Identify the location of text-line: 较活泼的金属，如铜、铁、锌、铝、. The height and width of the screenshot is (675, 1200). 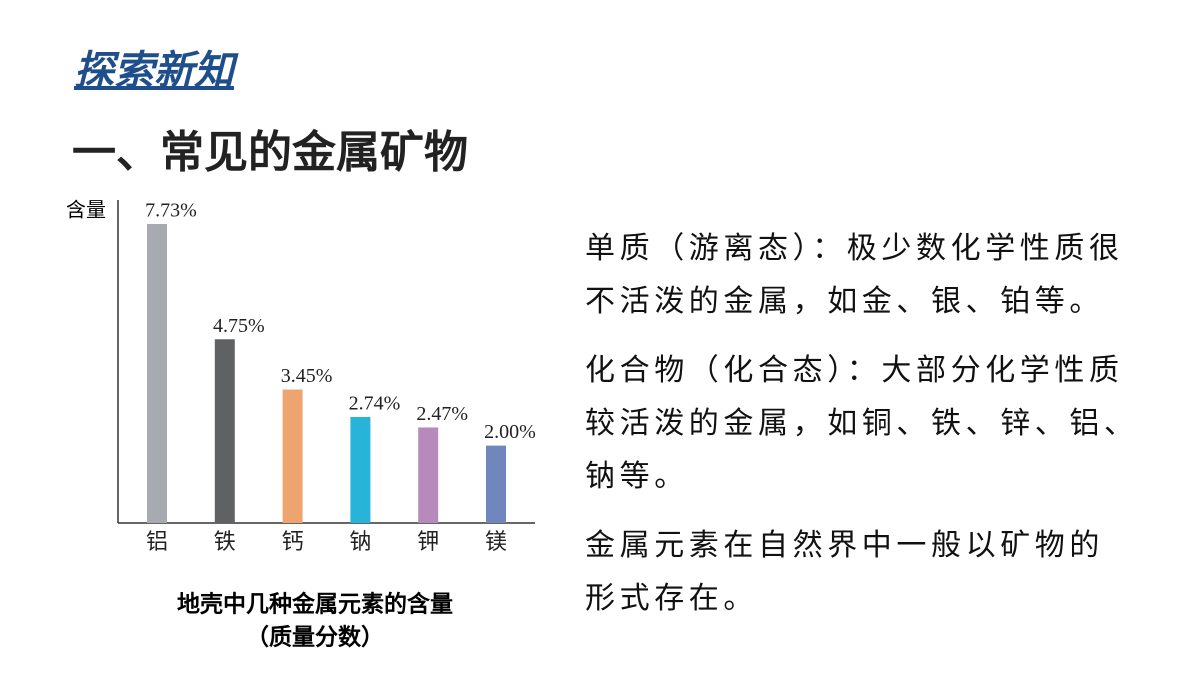
(862, 423).